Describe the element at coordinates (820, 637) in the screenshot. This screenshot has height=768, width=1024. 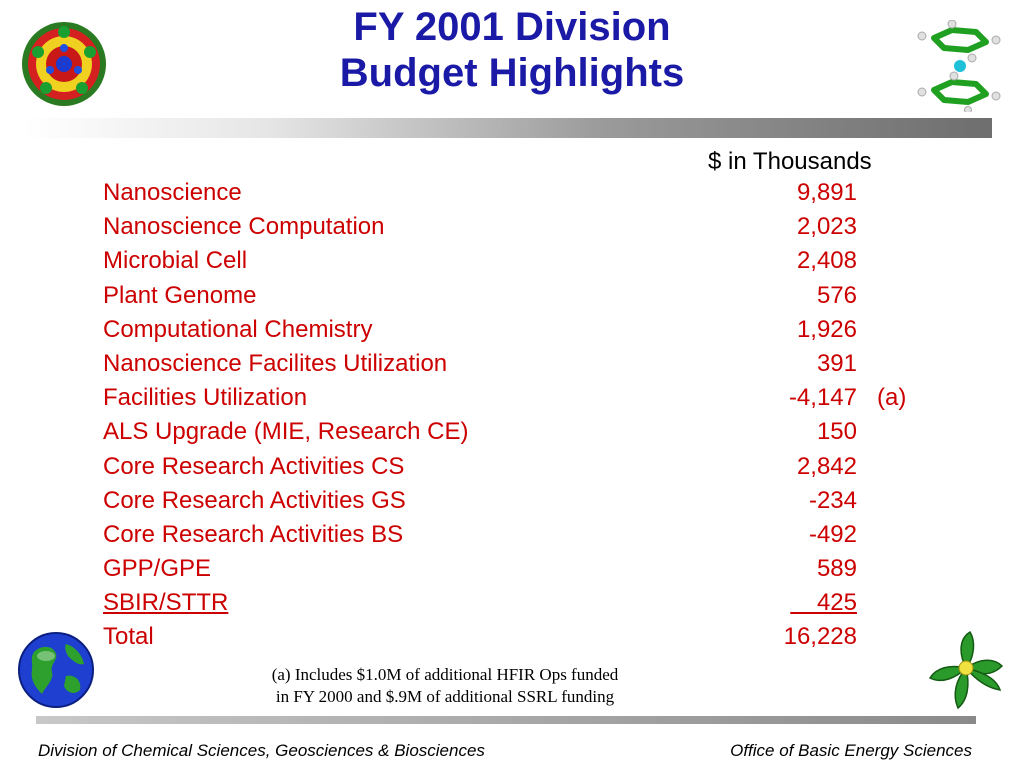
I see `row-value: 16,228` at that location.